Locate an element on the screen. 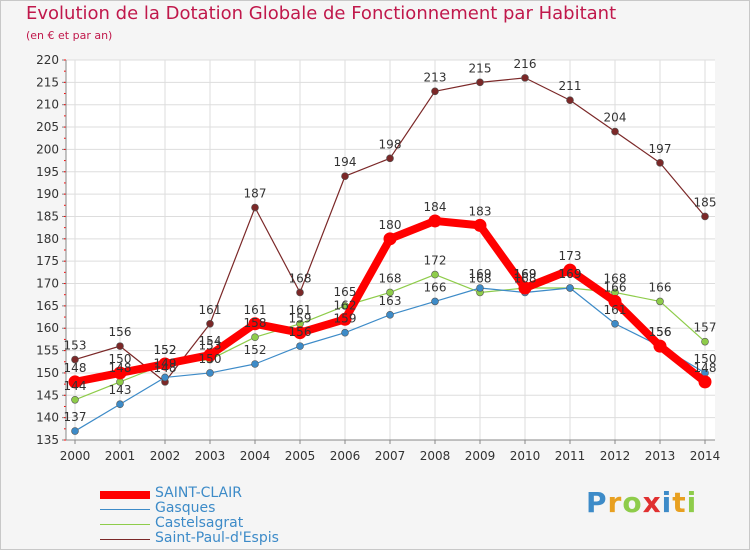 The image size is (750, 550). proxiti-logo: Proxiti is located at coordinates (642, 502).